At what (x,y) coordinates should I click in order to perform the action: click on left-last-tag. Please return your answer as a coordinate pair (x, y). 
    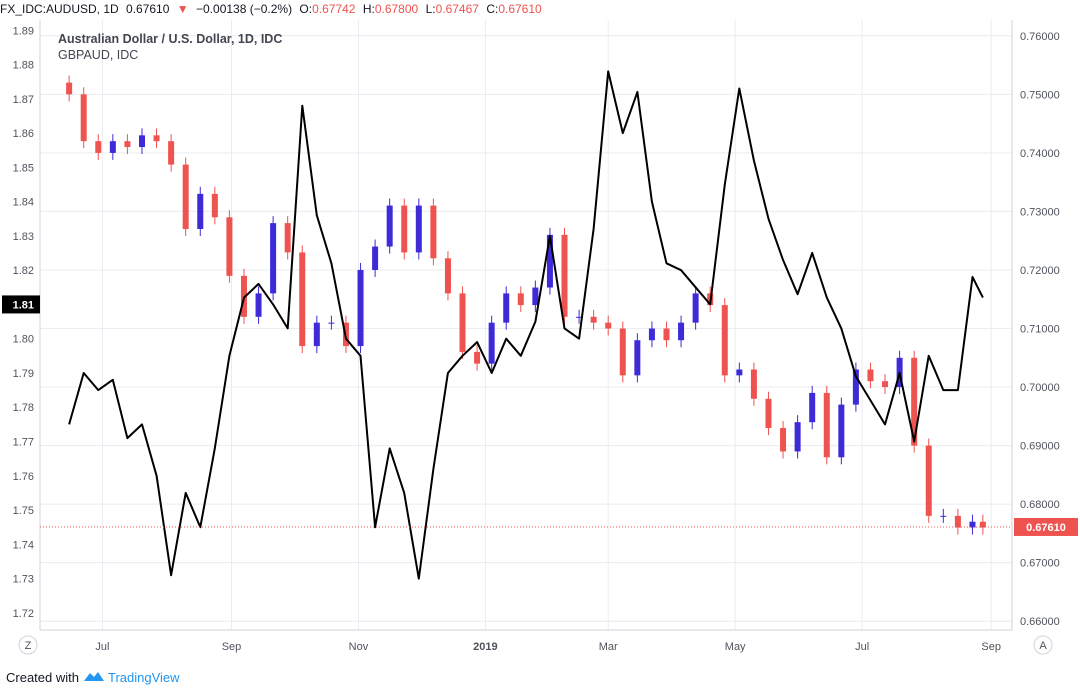
    Looking at the image, I should click on (21, 304).